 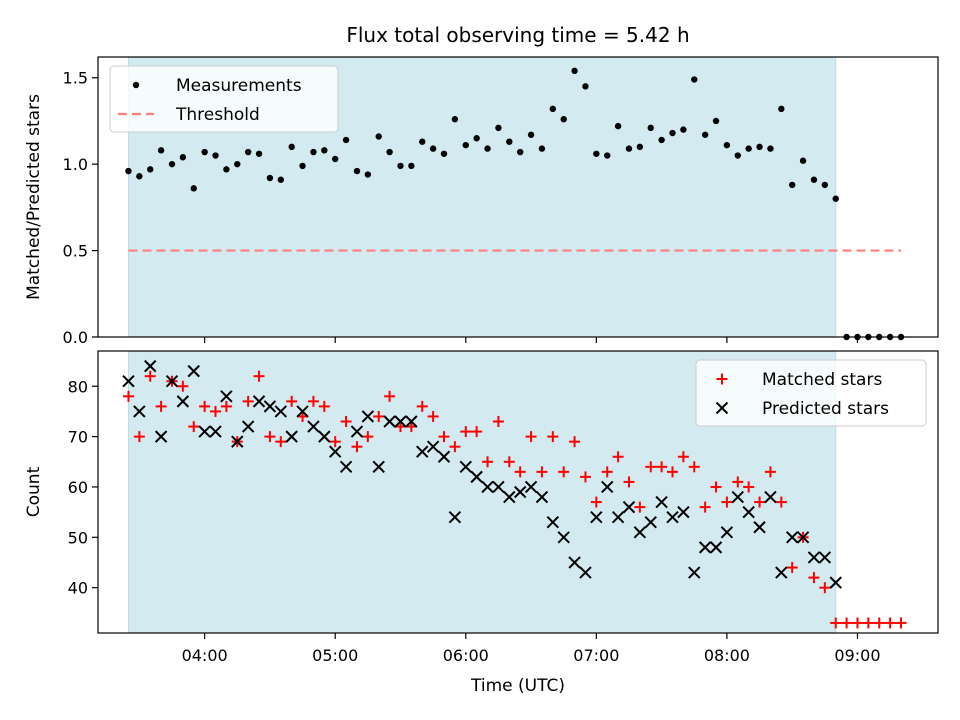 What do you see at coordinates (857, 655) in the screenshot?
I see `x-tick-label: 09:00` at bounding box center [857, 655].